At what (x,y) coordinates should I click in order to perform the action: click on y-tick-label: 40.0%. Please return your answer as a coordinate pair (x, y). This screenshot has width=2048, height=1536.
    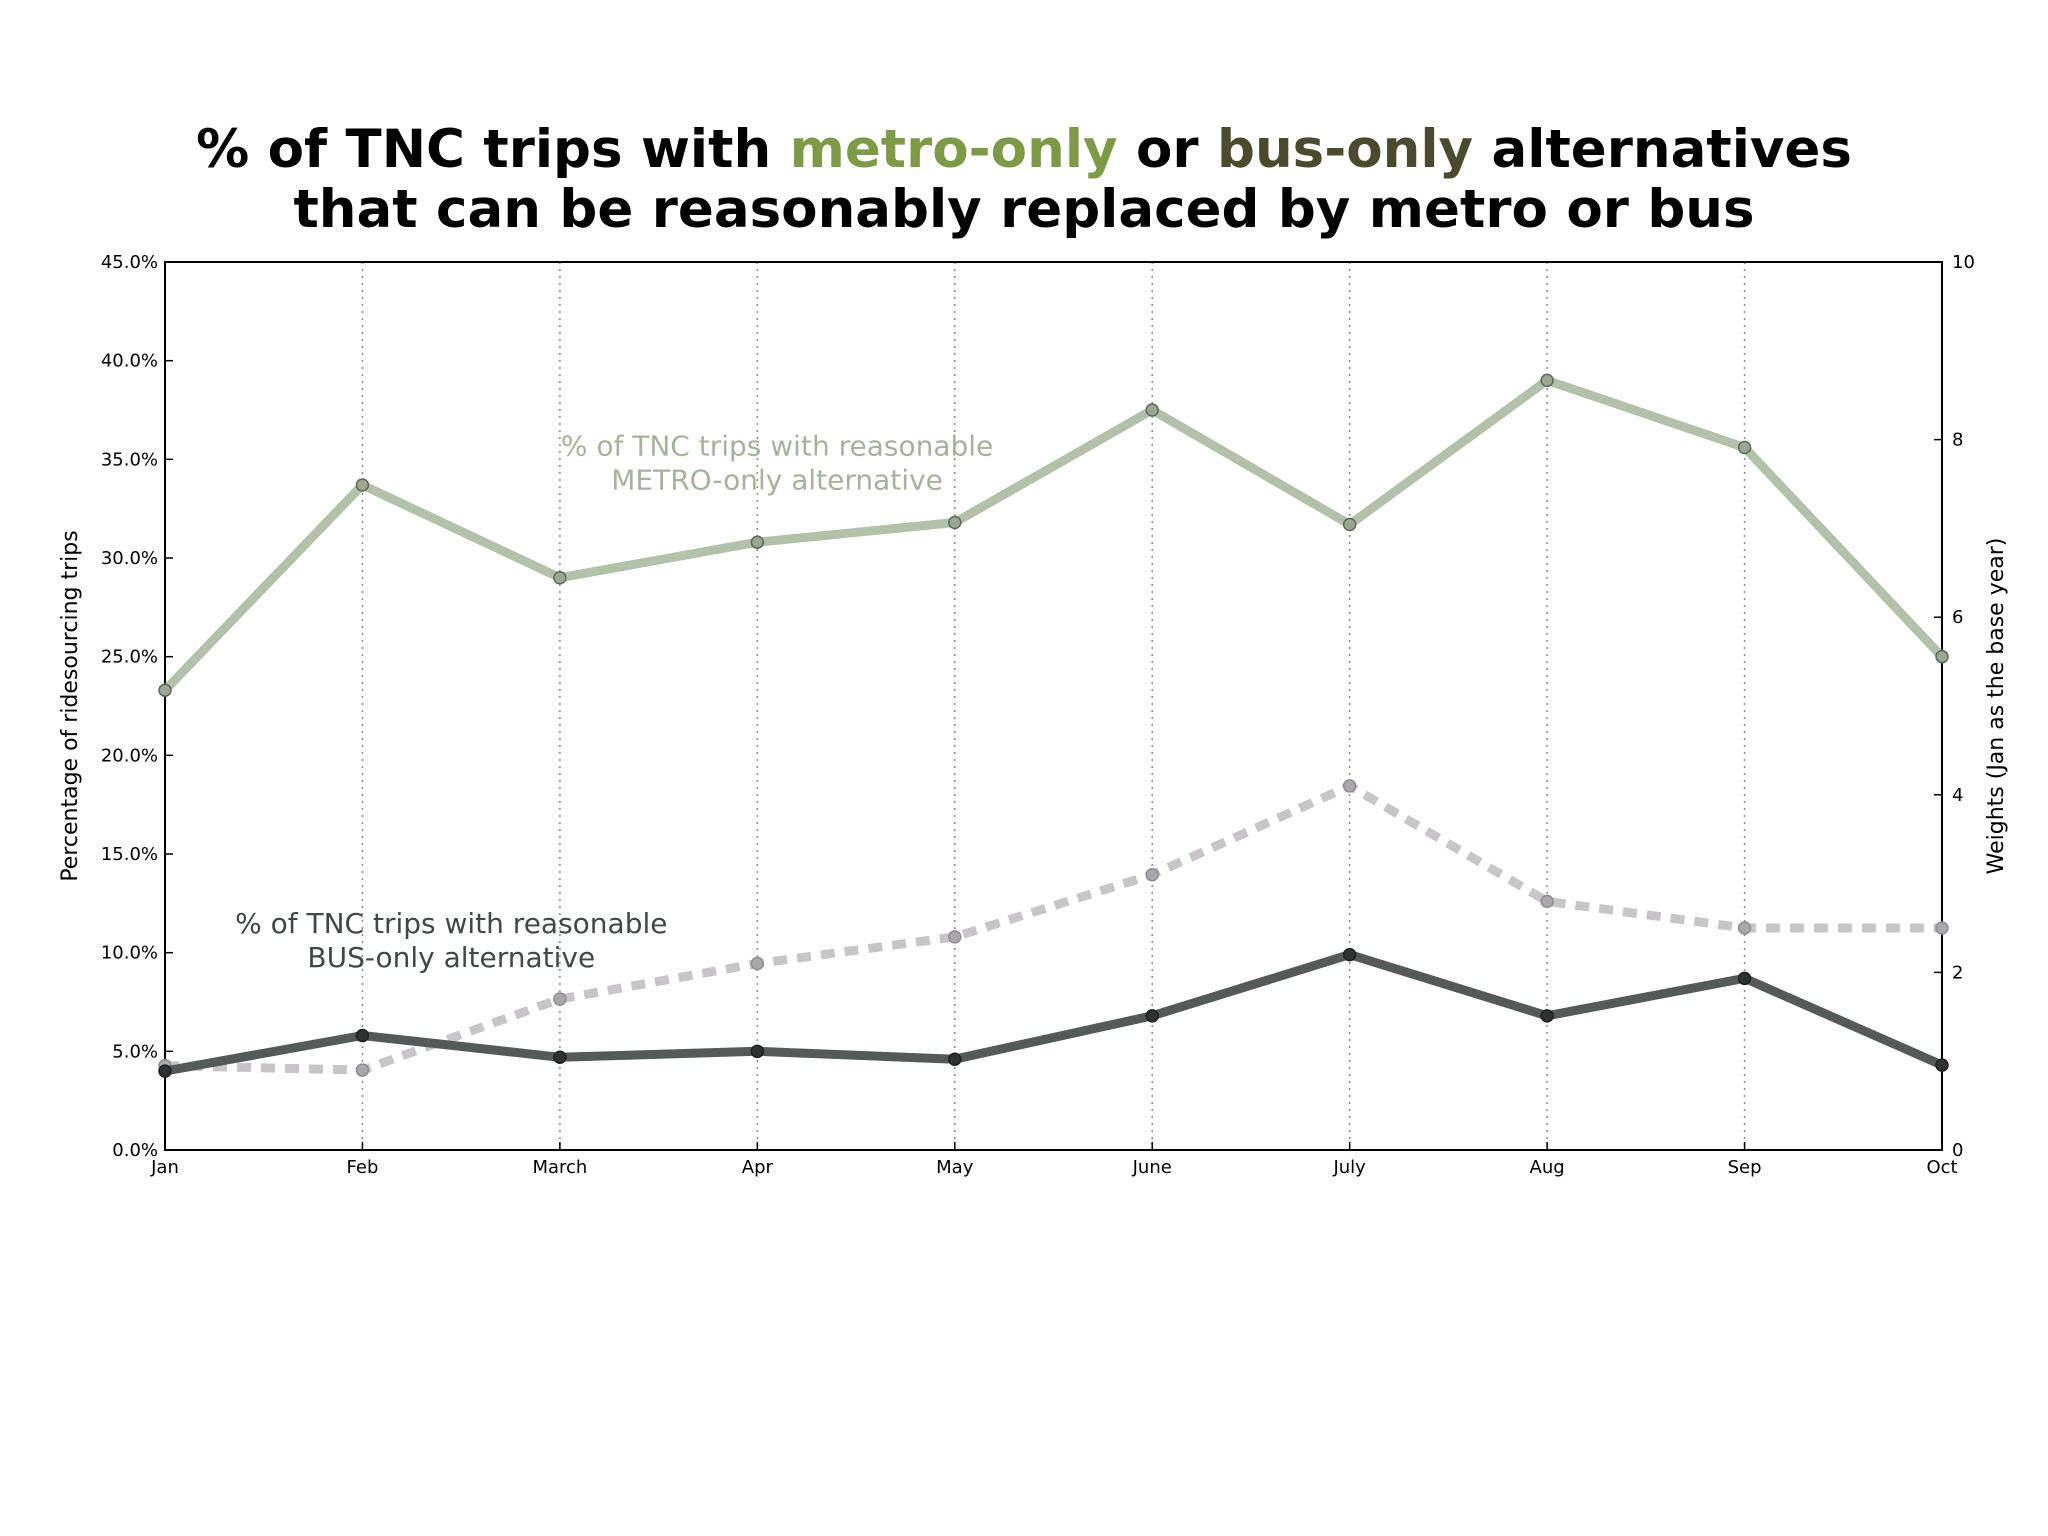
    Looking at the image, I should click on (129, 361).